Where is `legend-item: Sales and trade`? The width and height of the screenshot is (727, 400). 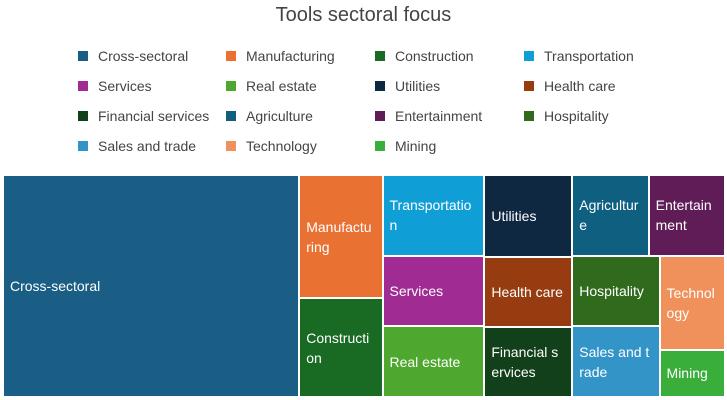 legend-item: Sales and trade is located at coordinates (137, 146).